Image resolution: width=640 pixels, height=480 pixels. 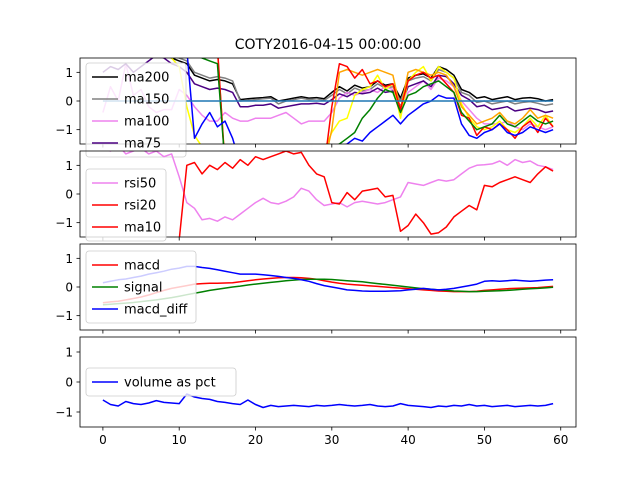 What do you see at coordinates (328, 45) in the screenshot?
I see `figure-title: COTY2016-04-15 00:00:00` at bounding box center [328, 45].